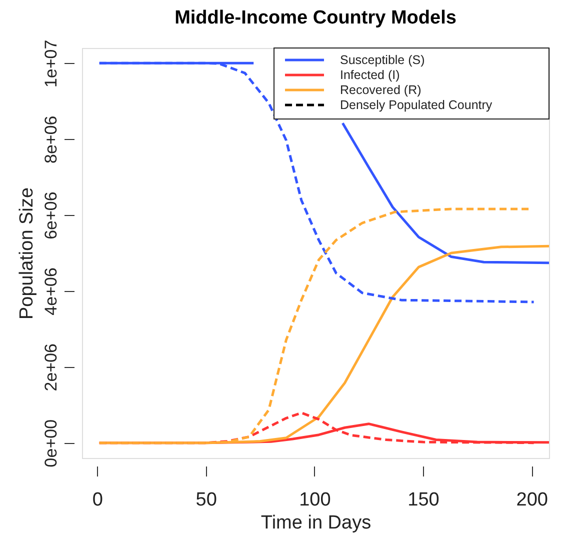 Image resolution: width=584 pixels, height=533 pixels. What do you see at coordinates (382, 60) in the screenshot?
I see `legend-label: Susceptible (S)` at bounding box center [382, 60].